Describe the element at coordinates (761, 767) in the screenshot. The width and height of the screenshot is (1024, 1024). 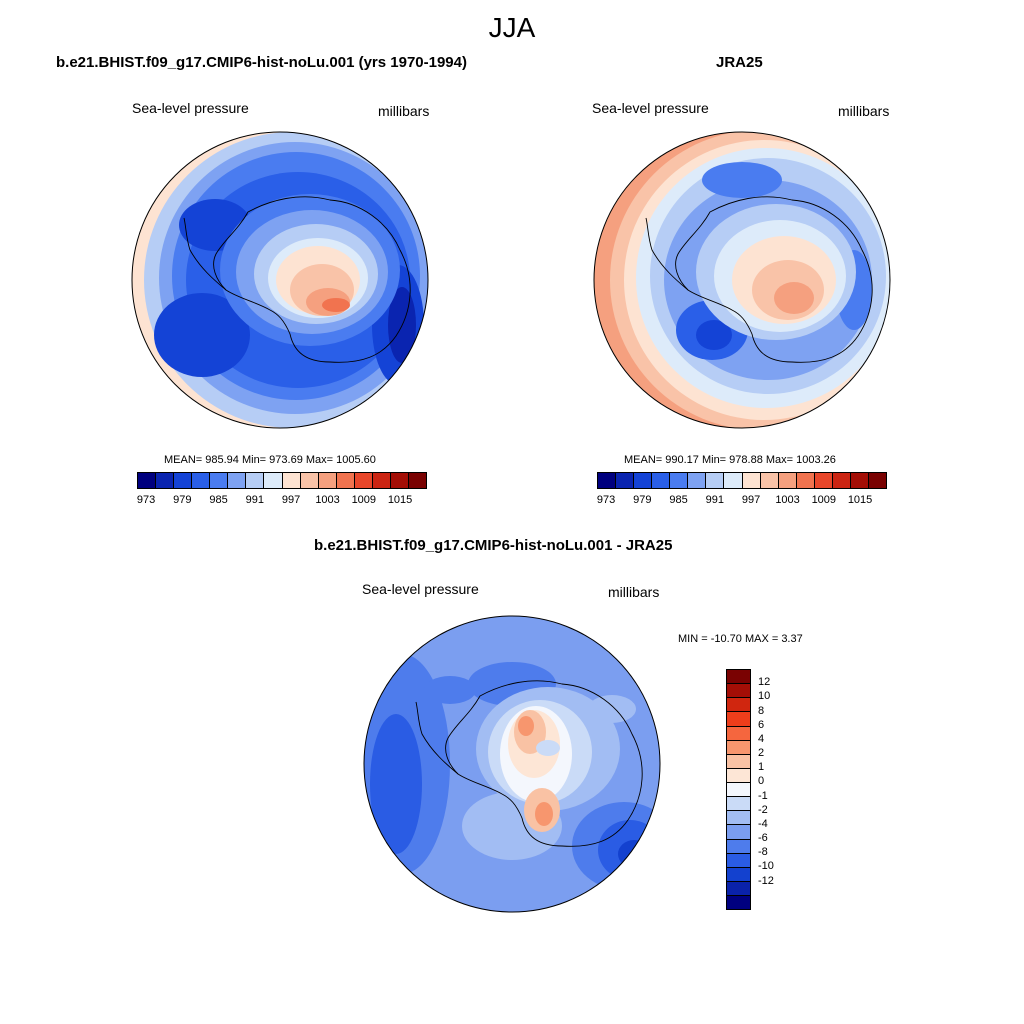
I see `colorbar-tick-label: 1` at that location.